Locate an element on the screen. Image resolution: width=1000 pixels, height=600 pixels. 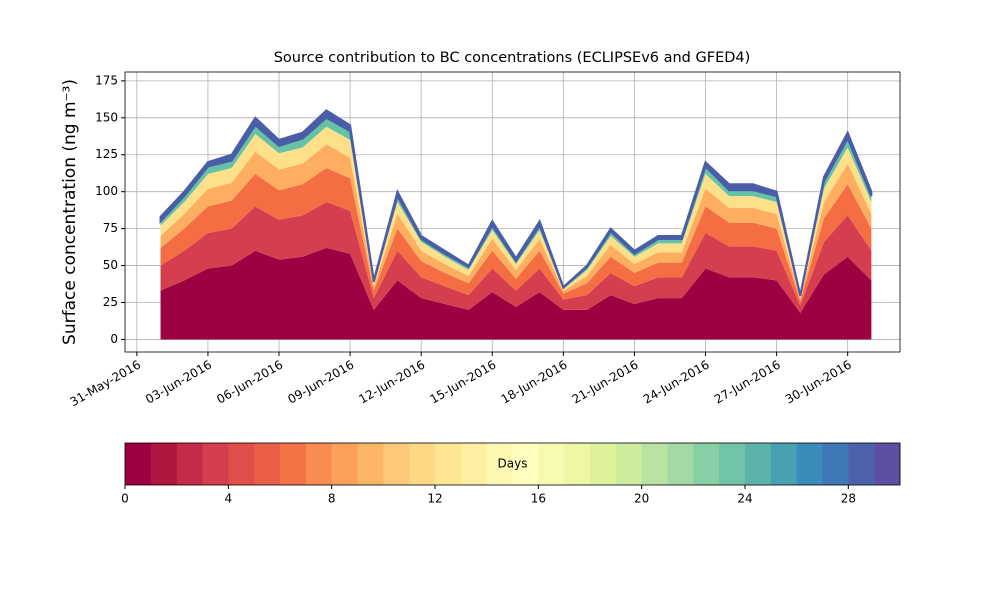
y-tick-label: 125 is located at coordinates (106, 154).